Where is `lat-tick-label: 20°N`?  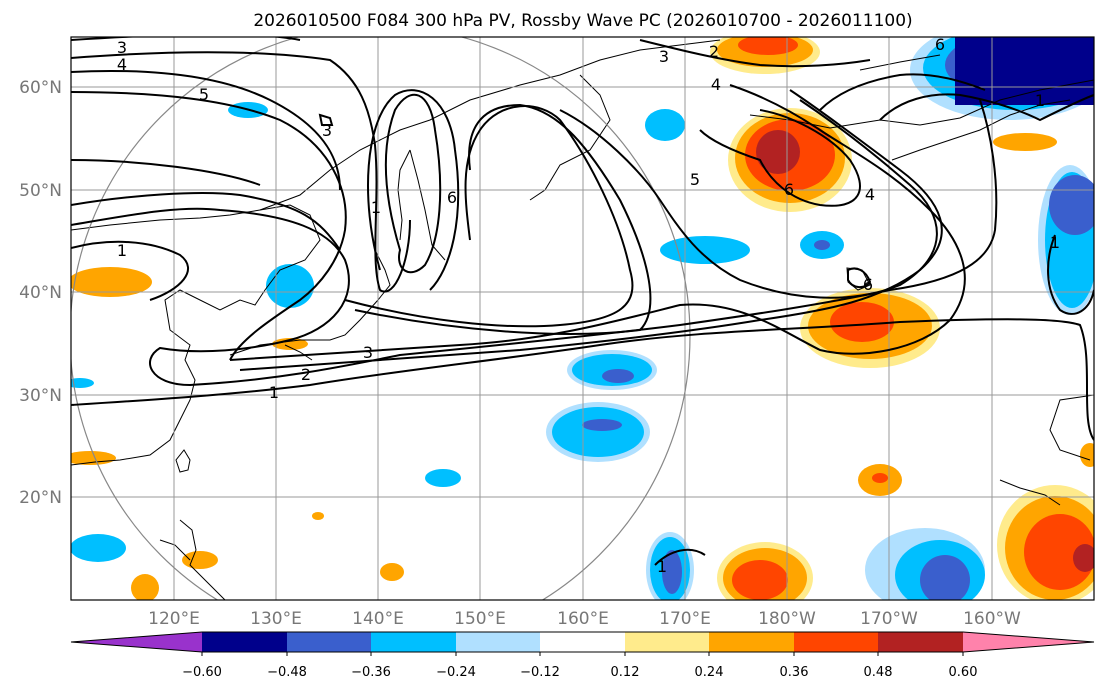
lat-tick-label: 20°N is located at coordinates (40, 498).